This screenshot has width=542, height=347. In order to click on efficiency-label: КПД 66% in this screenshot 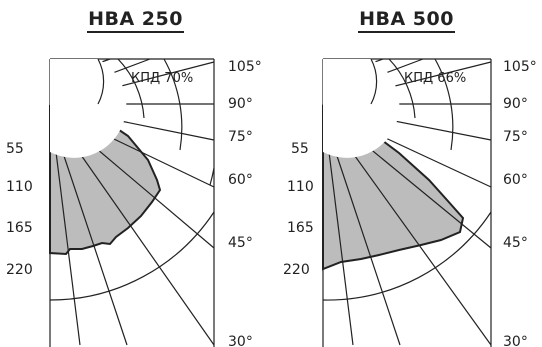, I will do `click(435, 78)`.